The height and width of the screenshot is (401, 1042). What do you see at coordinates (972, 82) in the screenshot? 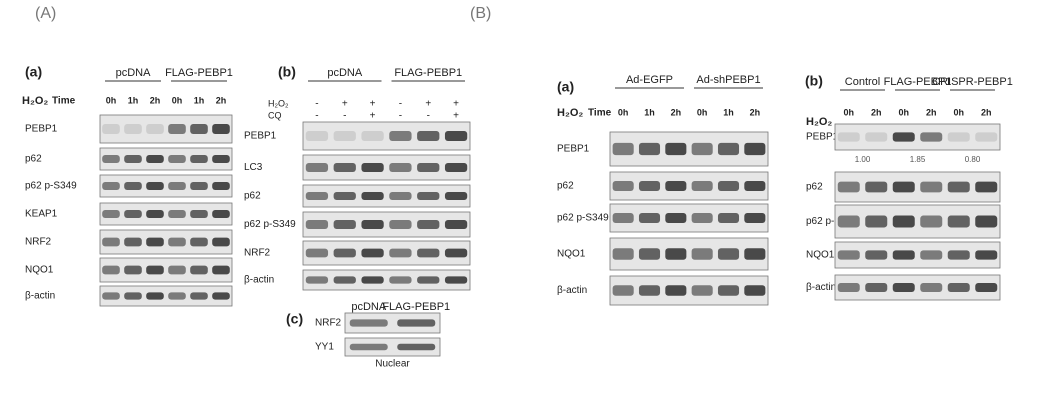
I see `group-label: CRISPR-PEBP1` at bounding box center [972, 82].